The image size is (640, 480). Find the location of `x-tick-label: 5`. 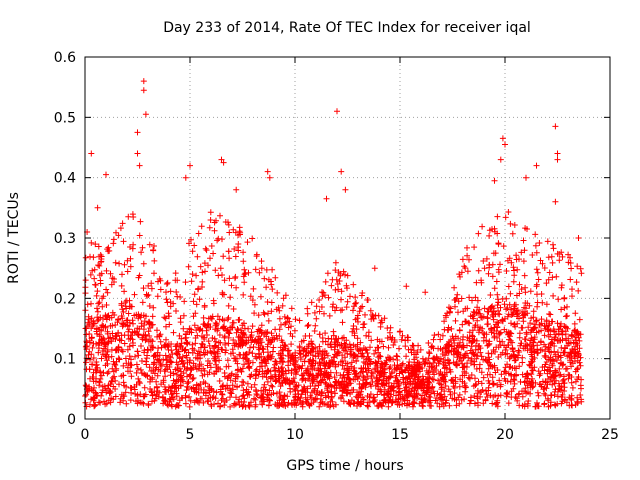

x-tick-label: 5 is located at coordinates (190, 435).